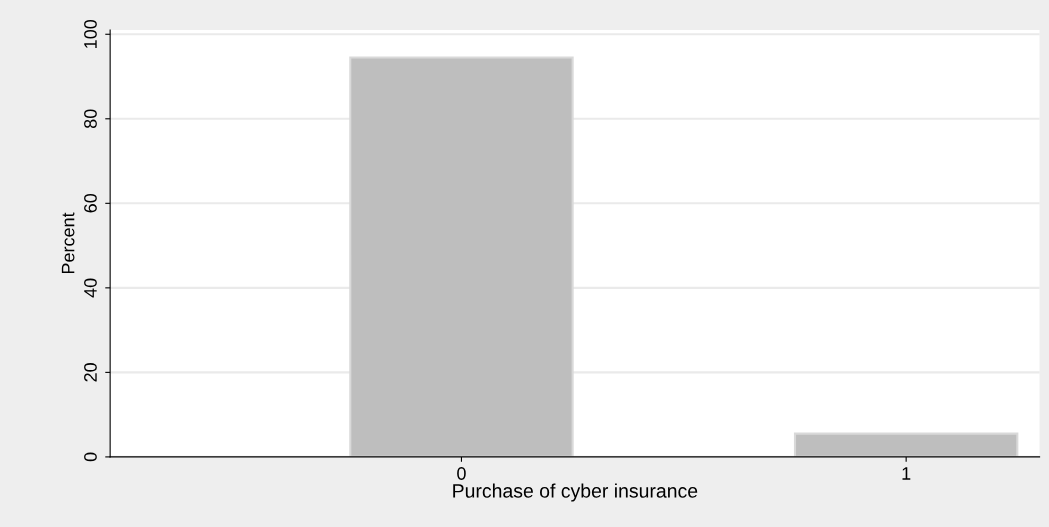 The width and height of the screenshot is (1049, 527). I want to click on y-axis-title: Percent, so click(68, 243).